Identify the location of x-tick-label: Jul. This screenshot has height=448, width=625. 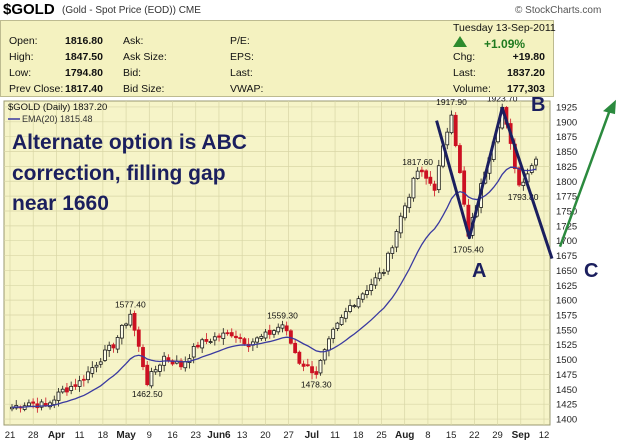
(312, 435).